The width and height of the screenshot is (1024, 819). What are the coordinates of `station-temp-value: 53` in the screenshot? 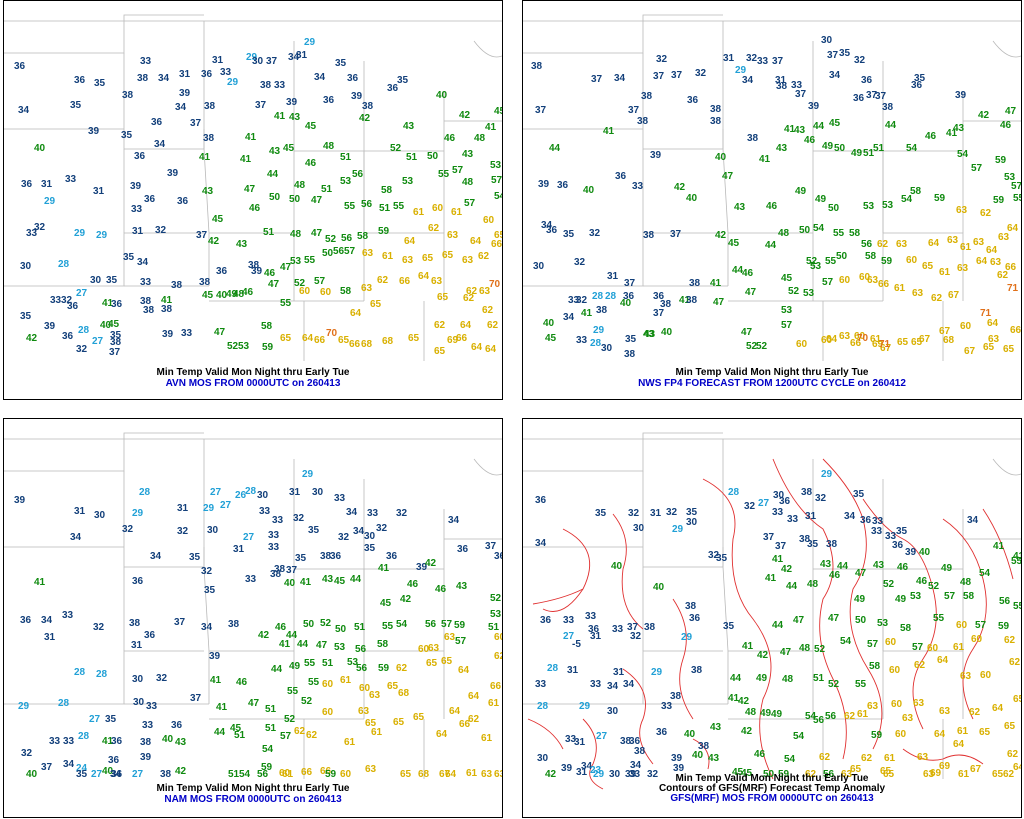 It's located at (888, 205).